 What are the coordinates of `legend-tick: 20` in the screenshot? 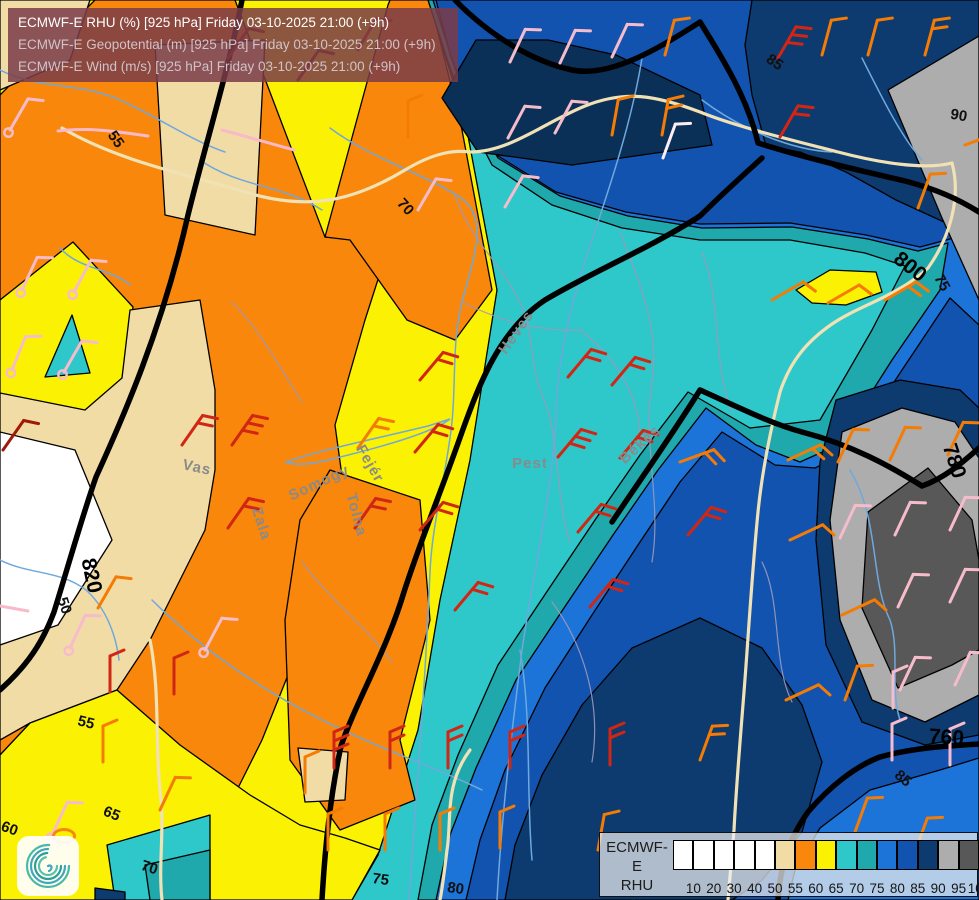 It's located at (714, 888).